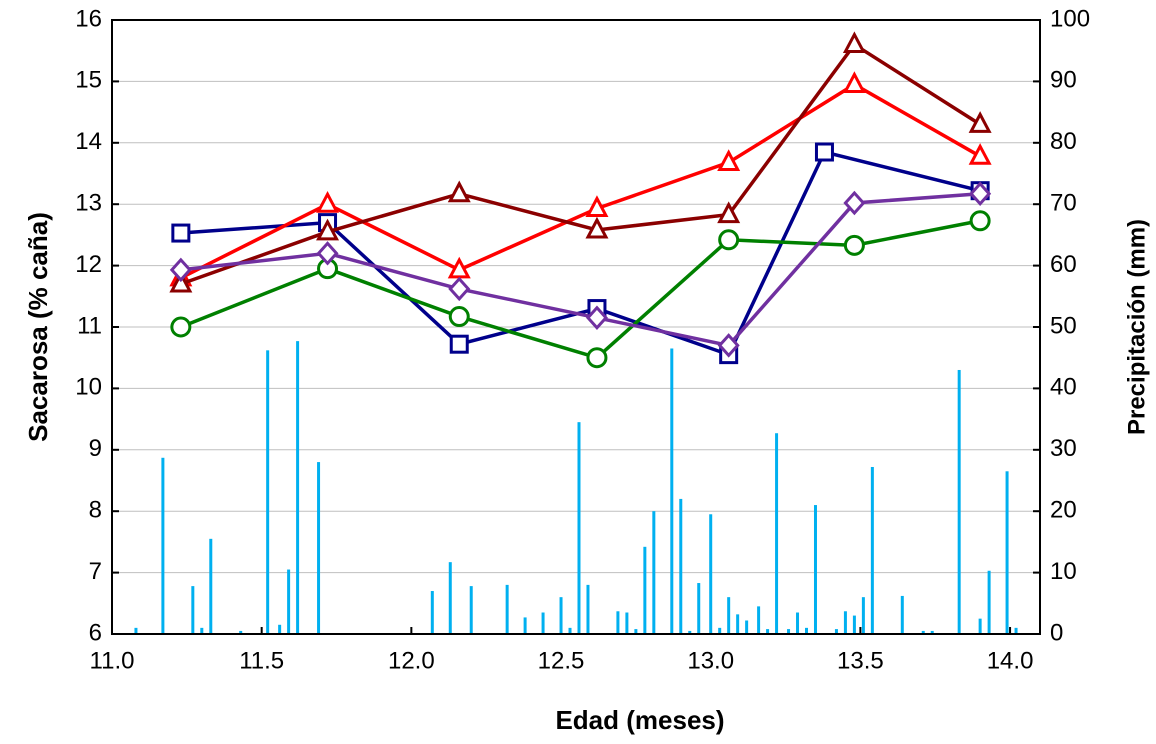 This screenshot has width=1156, height=744. What do you see at coordinates (1063, 387) in the screenshot?
I see `y2-tick-label: 40` at bounding box center [1063, 387].